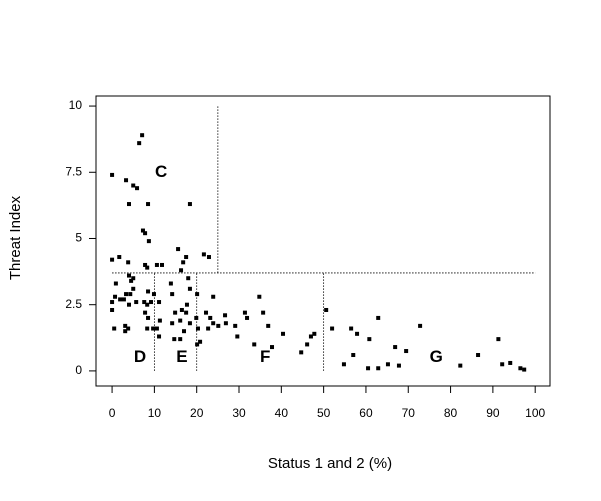  What do you see at coordinates (161, 171) in the screenshot?
I see `region-label: C` at bounding box center [161, 171].